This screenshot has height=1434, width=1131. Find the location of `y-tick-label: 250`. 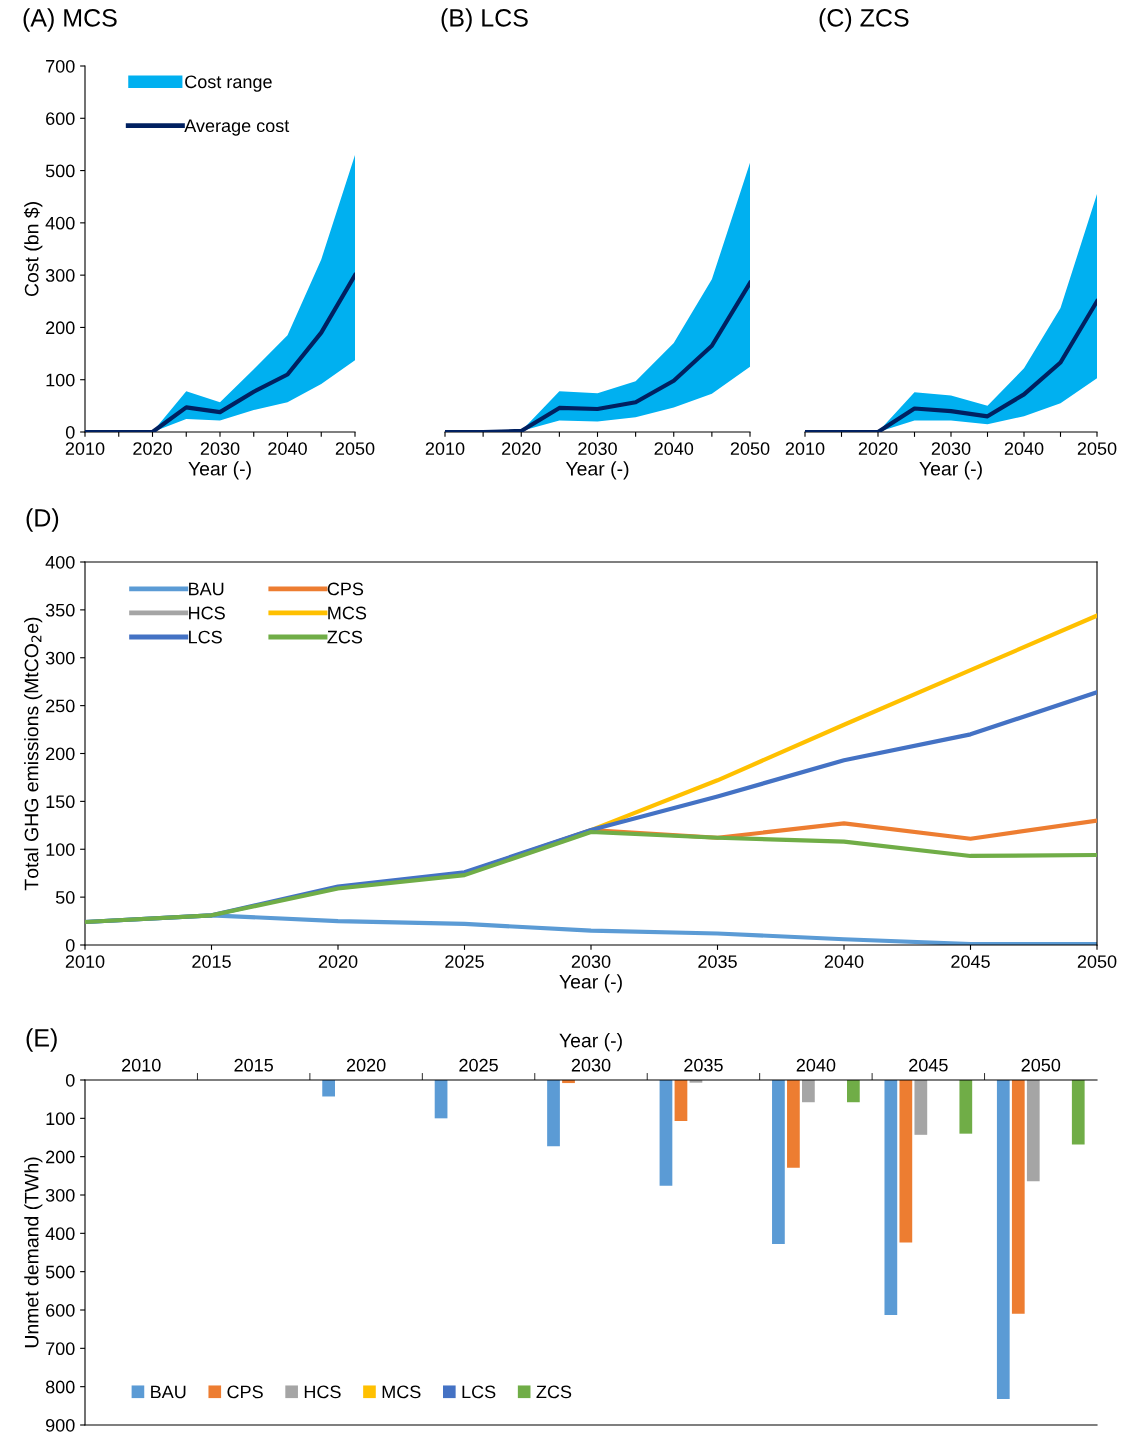

y-tick-label: 250 is located at coordinates (60, 706).